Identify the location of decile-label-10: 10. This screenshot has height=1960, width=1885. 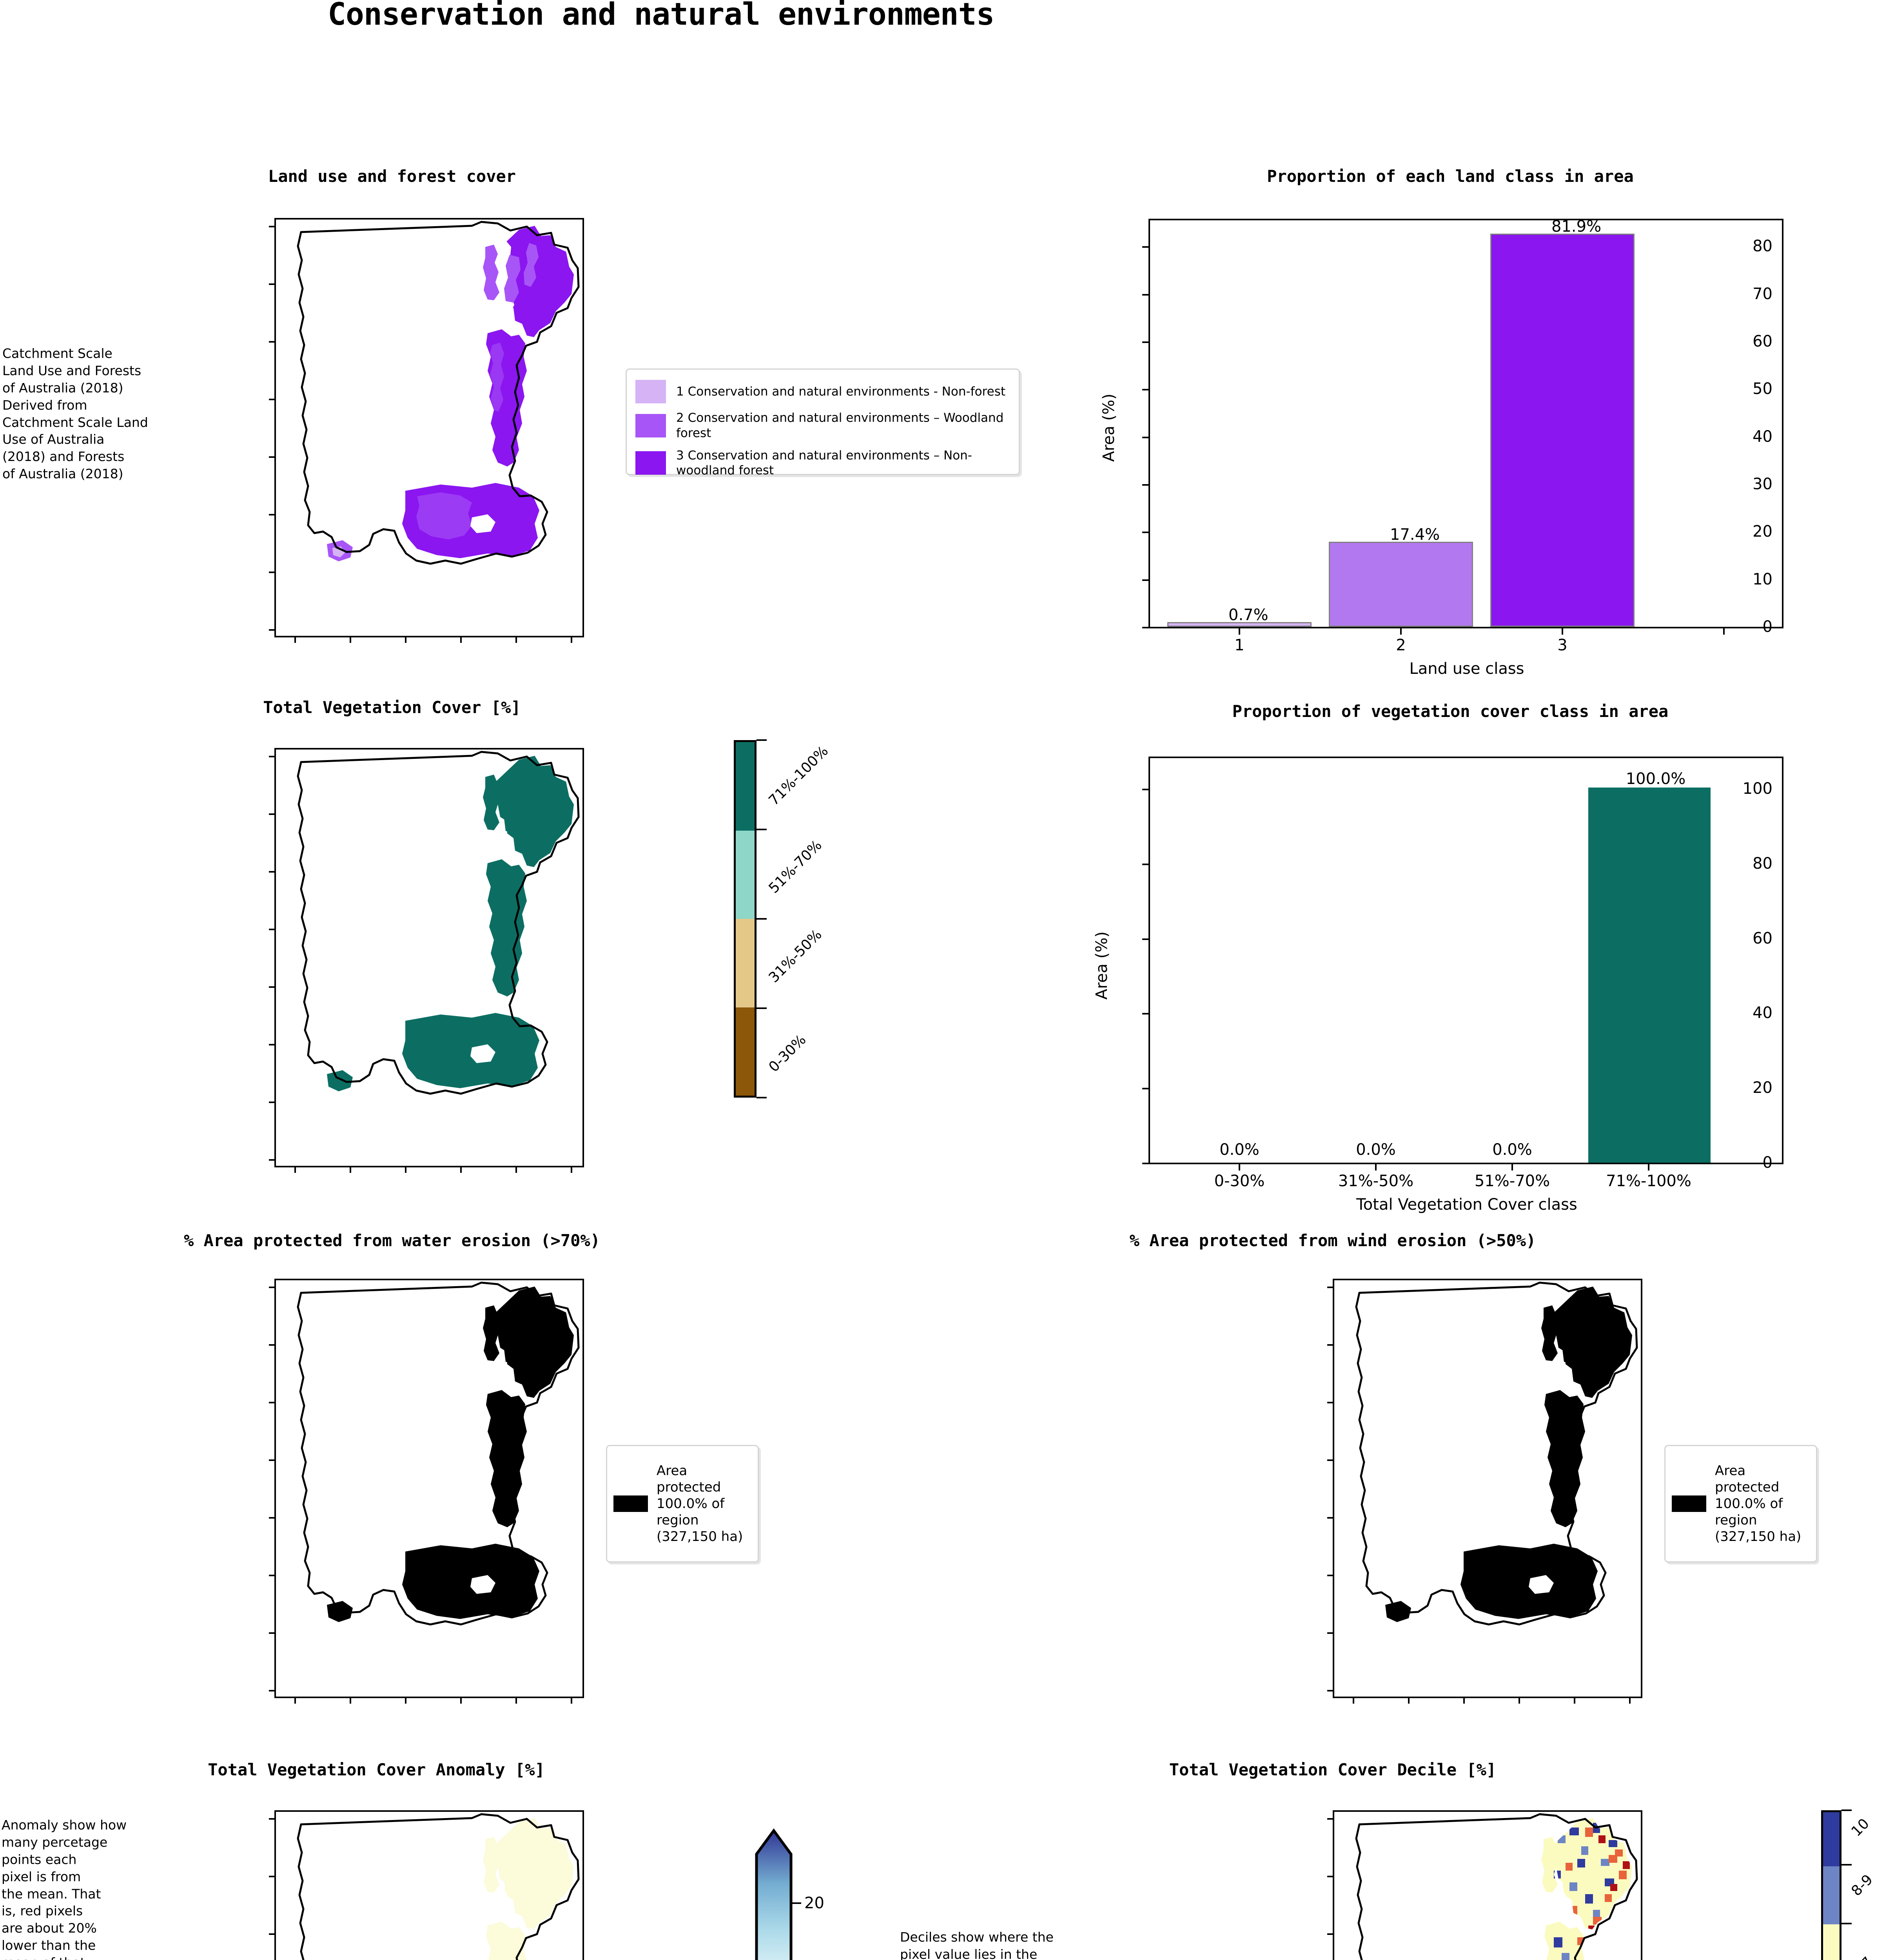
(1860, 1827).